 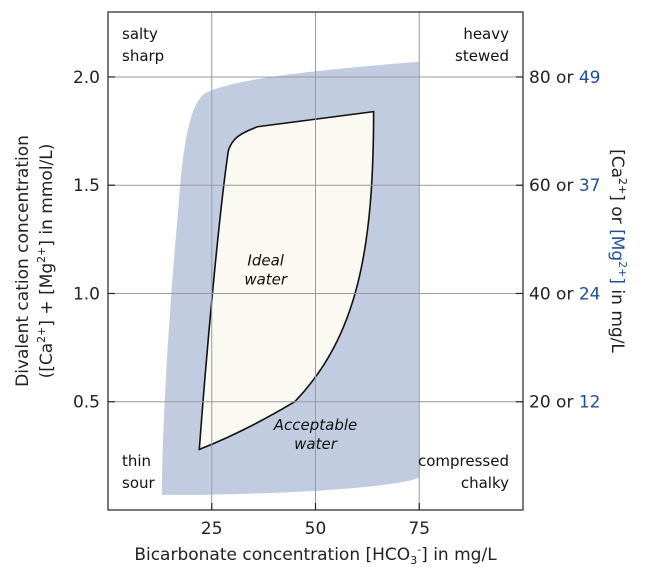 What do you see at coordinates (564, 240) in the screenshot?
I see `y2-tick-labels: 20 or 12 40 or 24 60 or 37 80 or 49` at bounding box center [564, 240].